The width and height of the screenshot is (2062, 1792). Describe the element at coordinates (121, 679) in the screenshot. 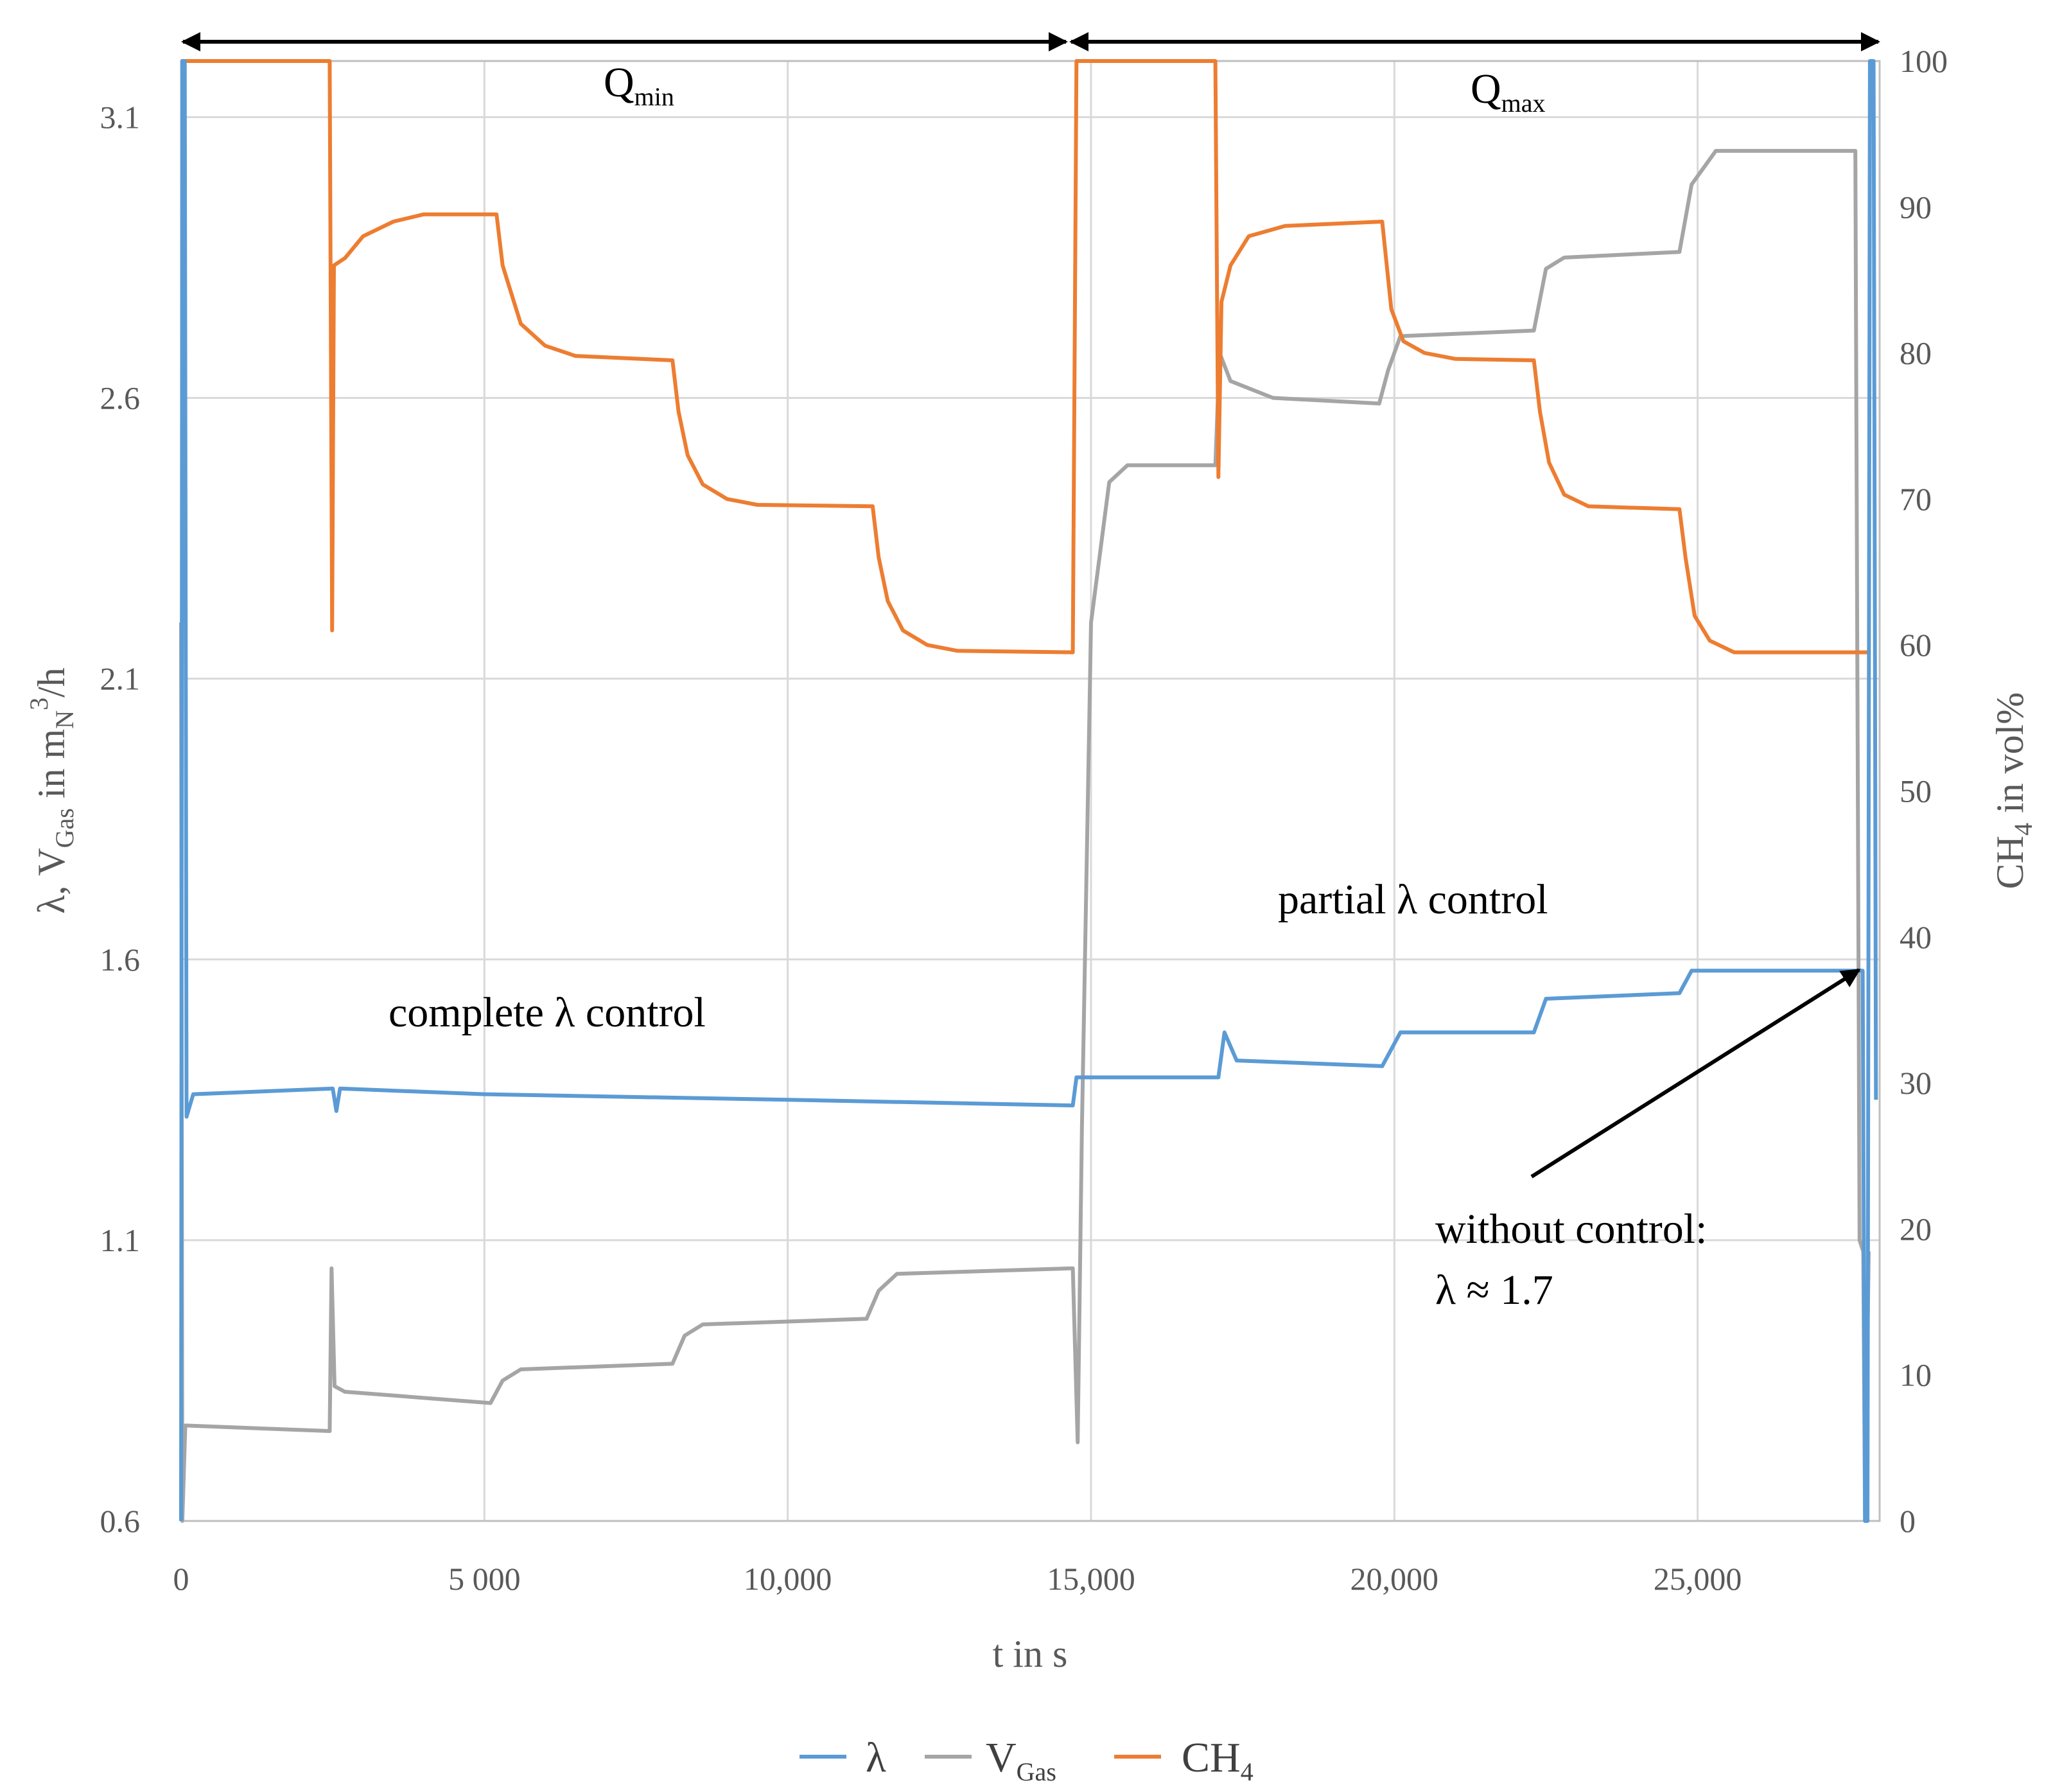

I see `y-left-tick-label: 2.1` at that location.